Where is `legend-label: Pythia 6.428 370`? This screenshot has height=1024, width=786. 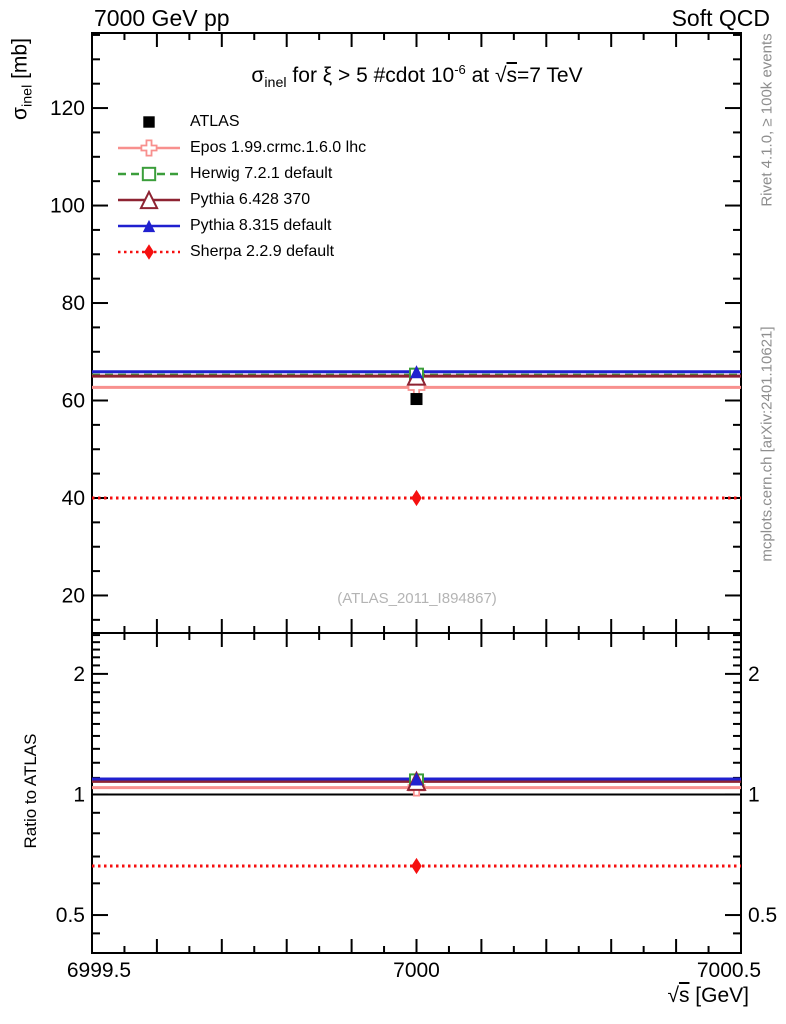 legend-label: Pythia 6.428 370 is located at coordinates (250, 199).